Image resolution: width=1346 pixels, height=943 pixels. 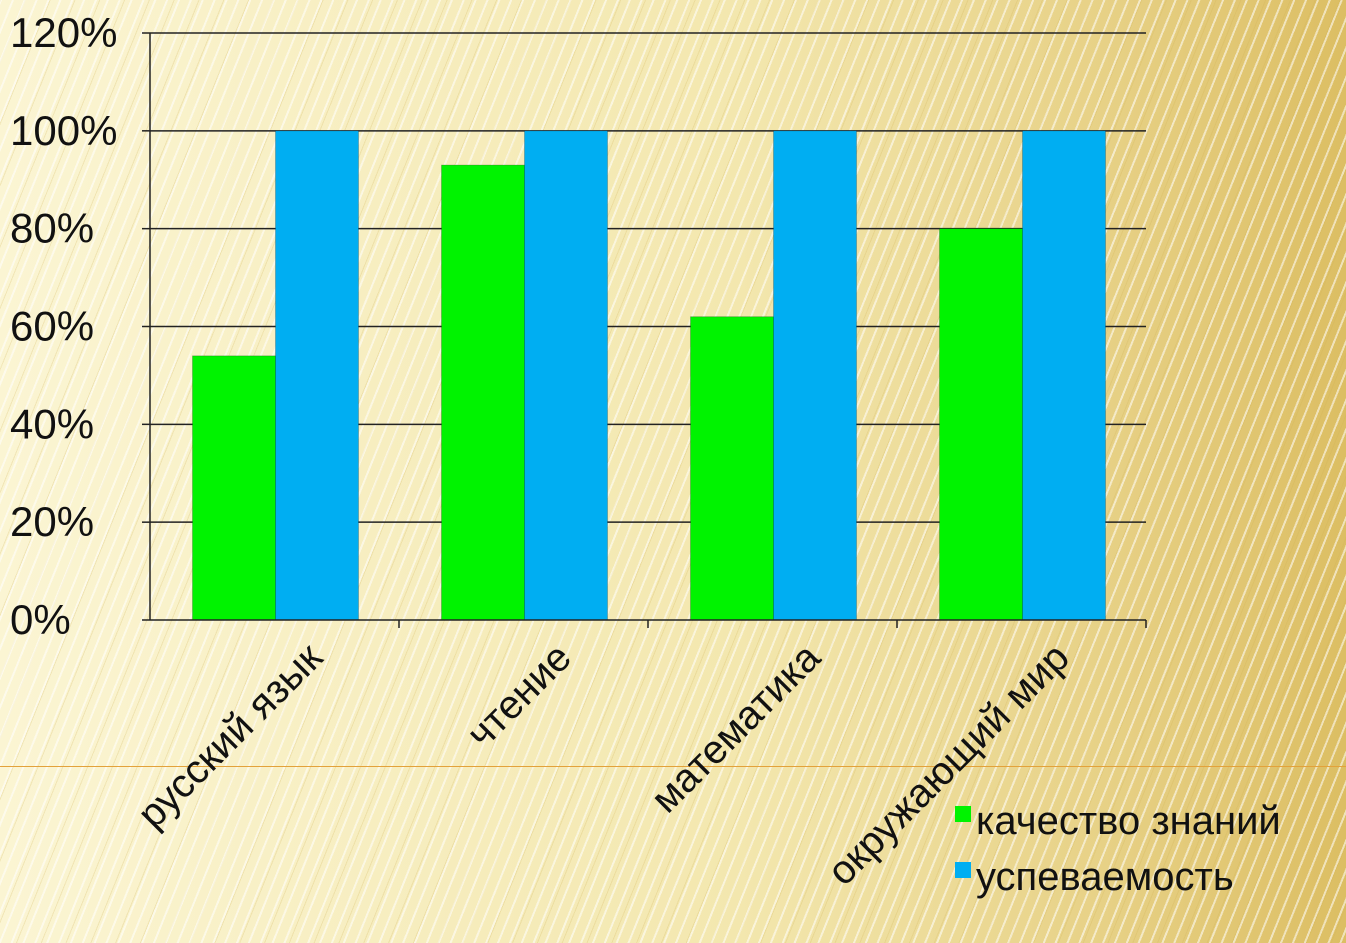 What do you see at coordinates (52, 326) in the screenshot?
I see `y-tick-label: 60%` at bounding box center [52, 326].